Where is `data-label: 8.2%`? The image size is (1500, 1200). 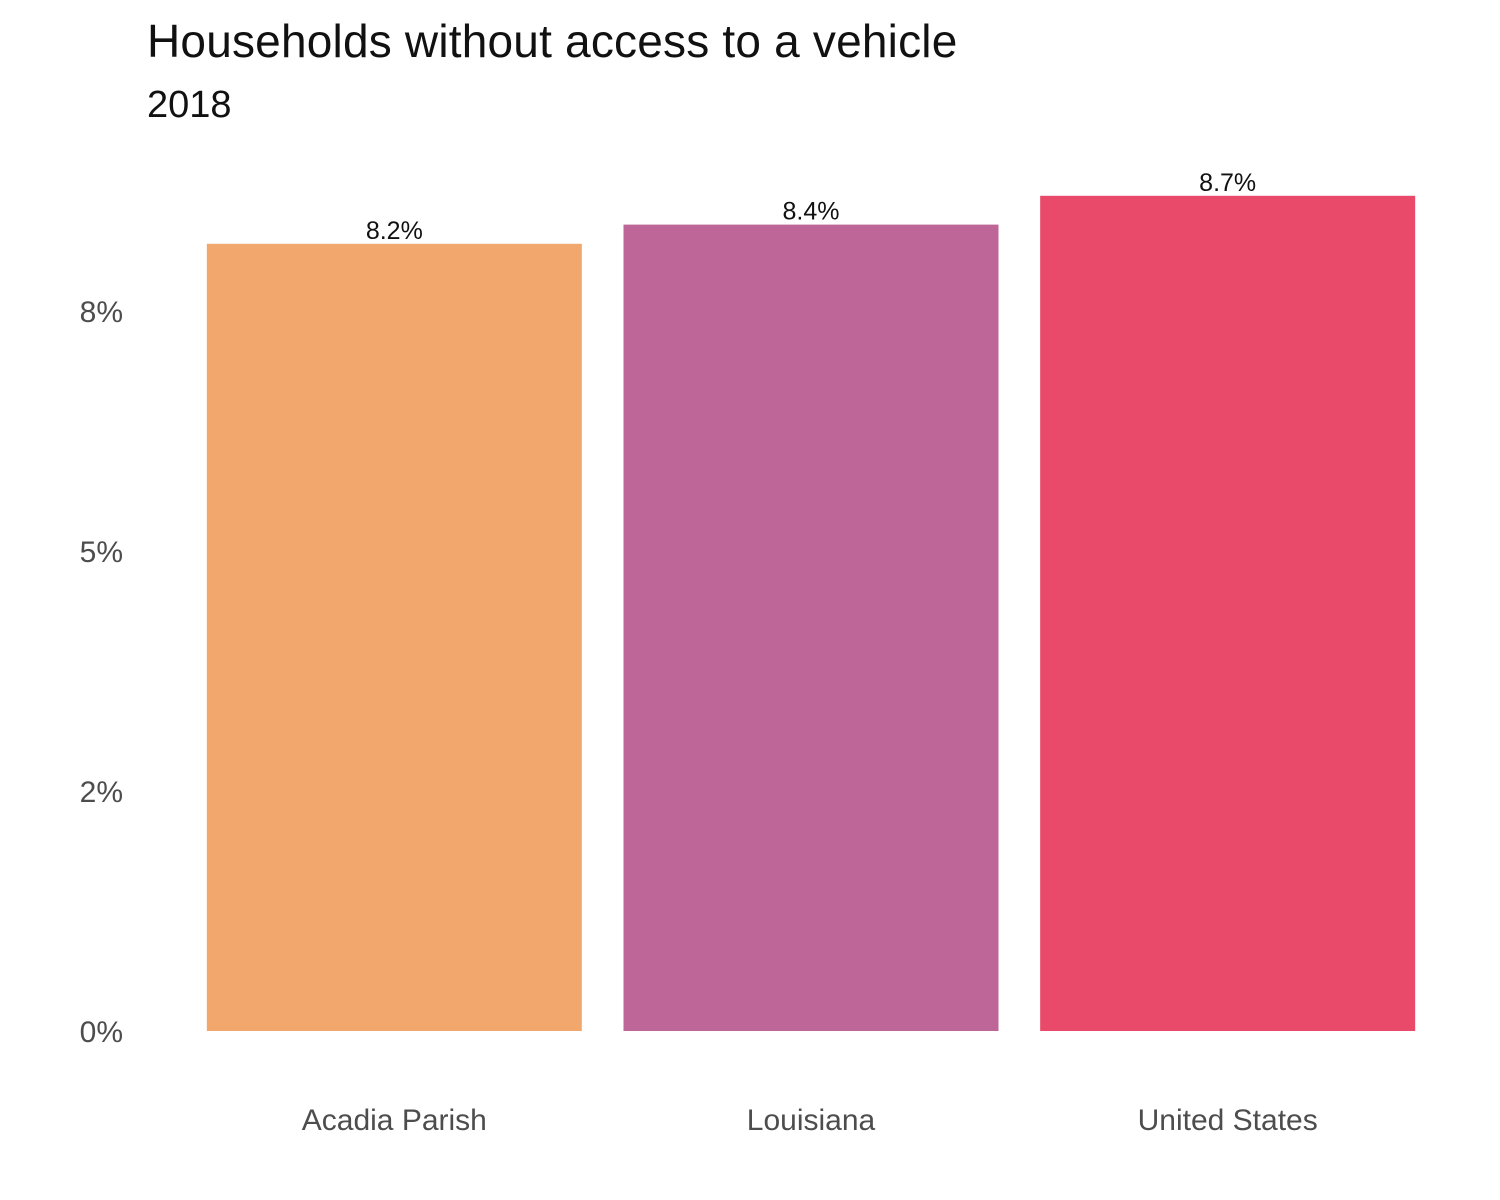
data-label: 8.2% is located at coordinates (394, 231).